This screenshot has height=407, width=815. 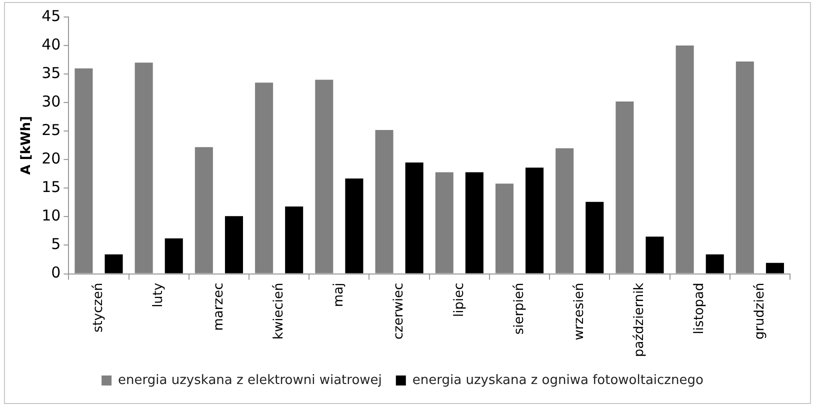 What do you see at coordinates (579, 311) in the screenshot?
I see `x-tick-label: wrzesień` at bounding box center [579, 311].